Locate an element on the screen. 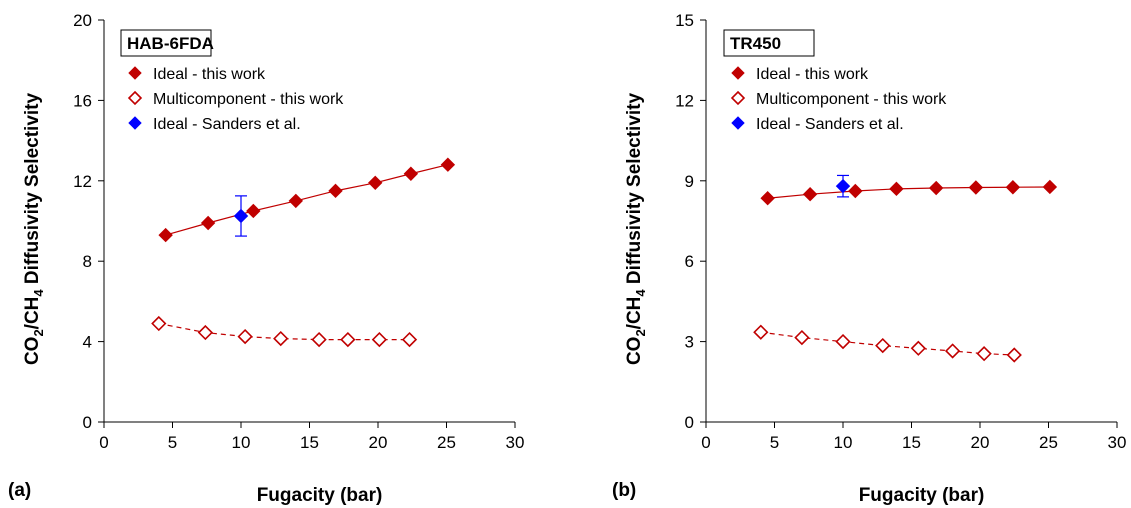  y-tick-label: 8 is located at coordinates (87, 261).